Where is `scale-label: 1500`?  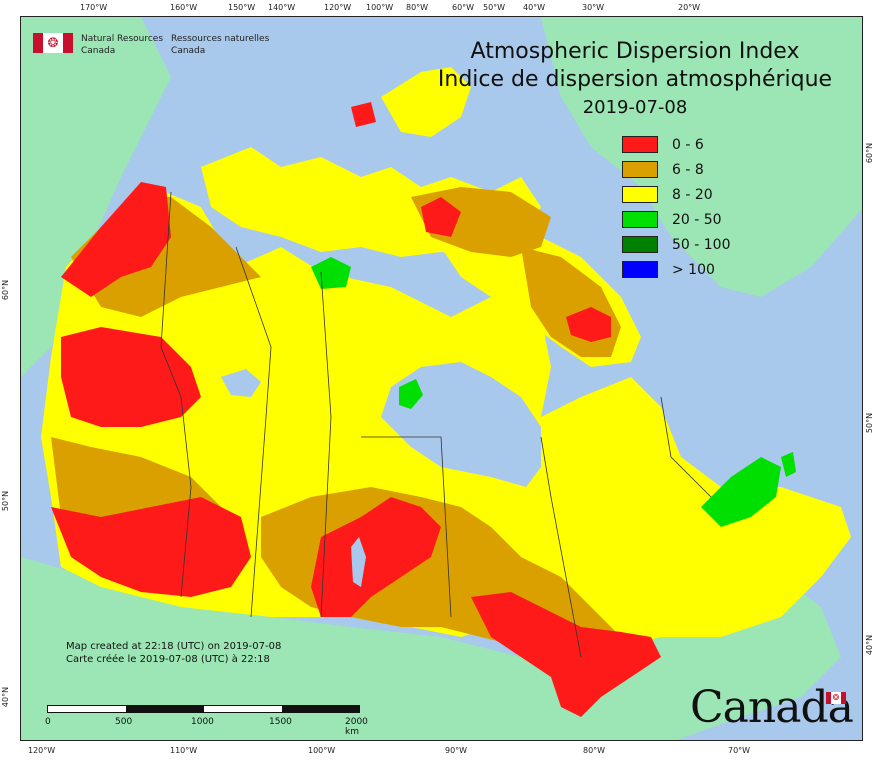 scale-label: 1500 is located at coordinates (280, 722).